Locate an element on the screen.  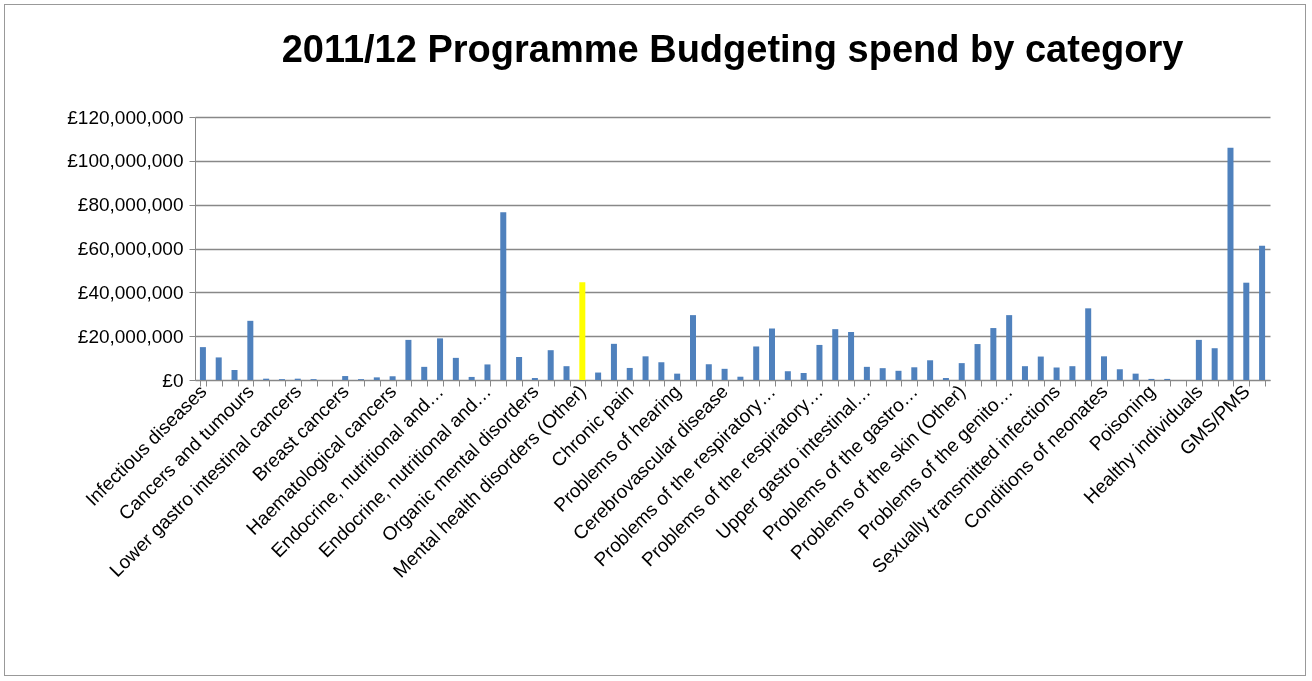
y-tick-label: £80,000,000 is located at coordinates (130, 205).